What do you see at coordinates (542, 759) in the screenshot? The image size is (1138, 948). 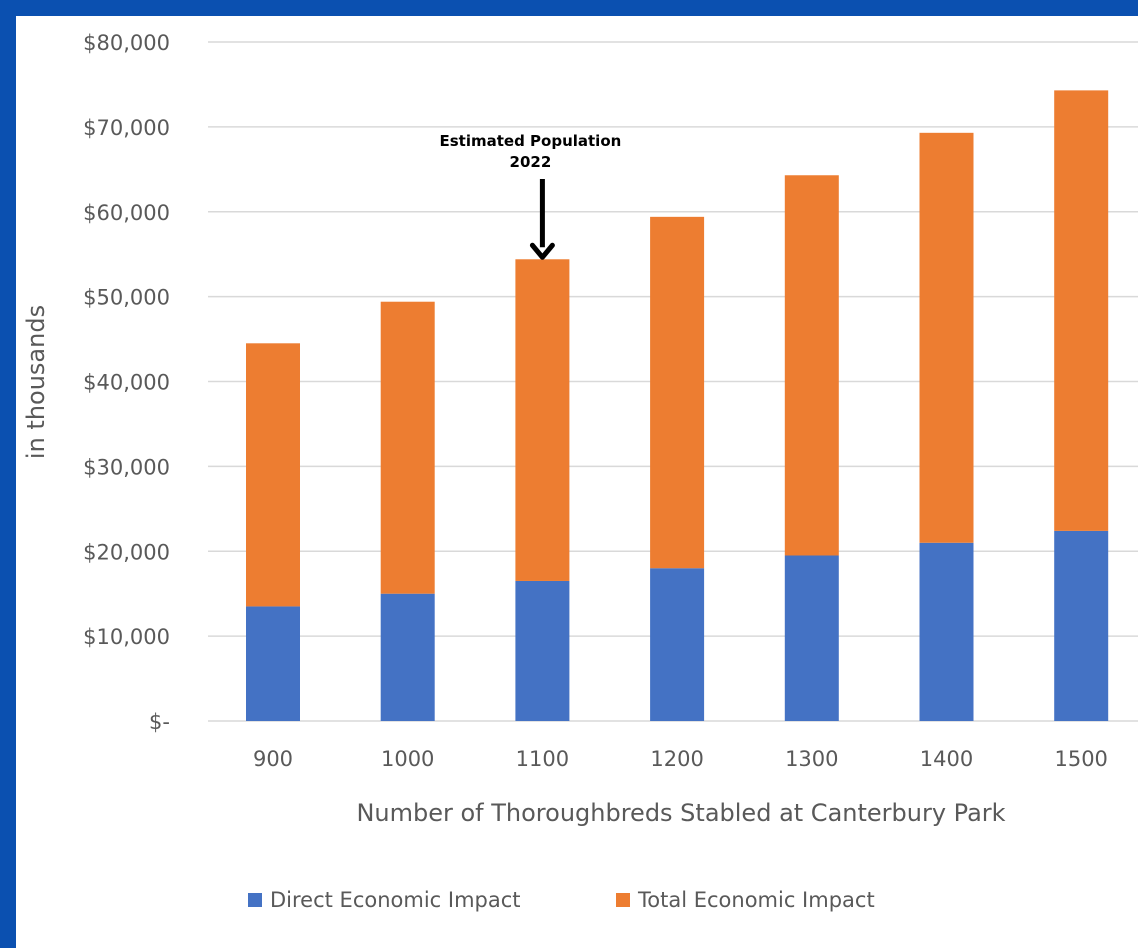 I see `x-tick-label: 1100` at bounding box center [542, 759].